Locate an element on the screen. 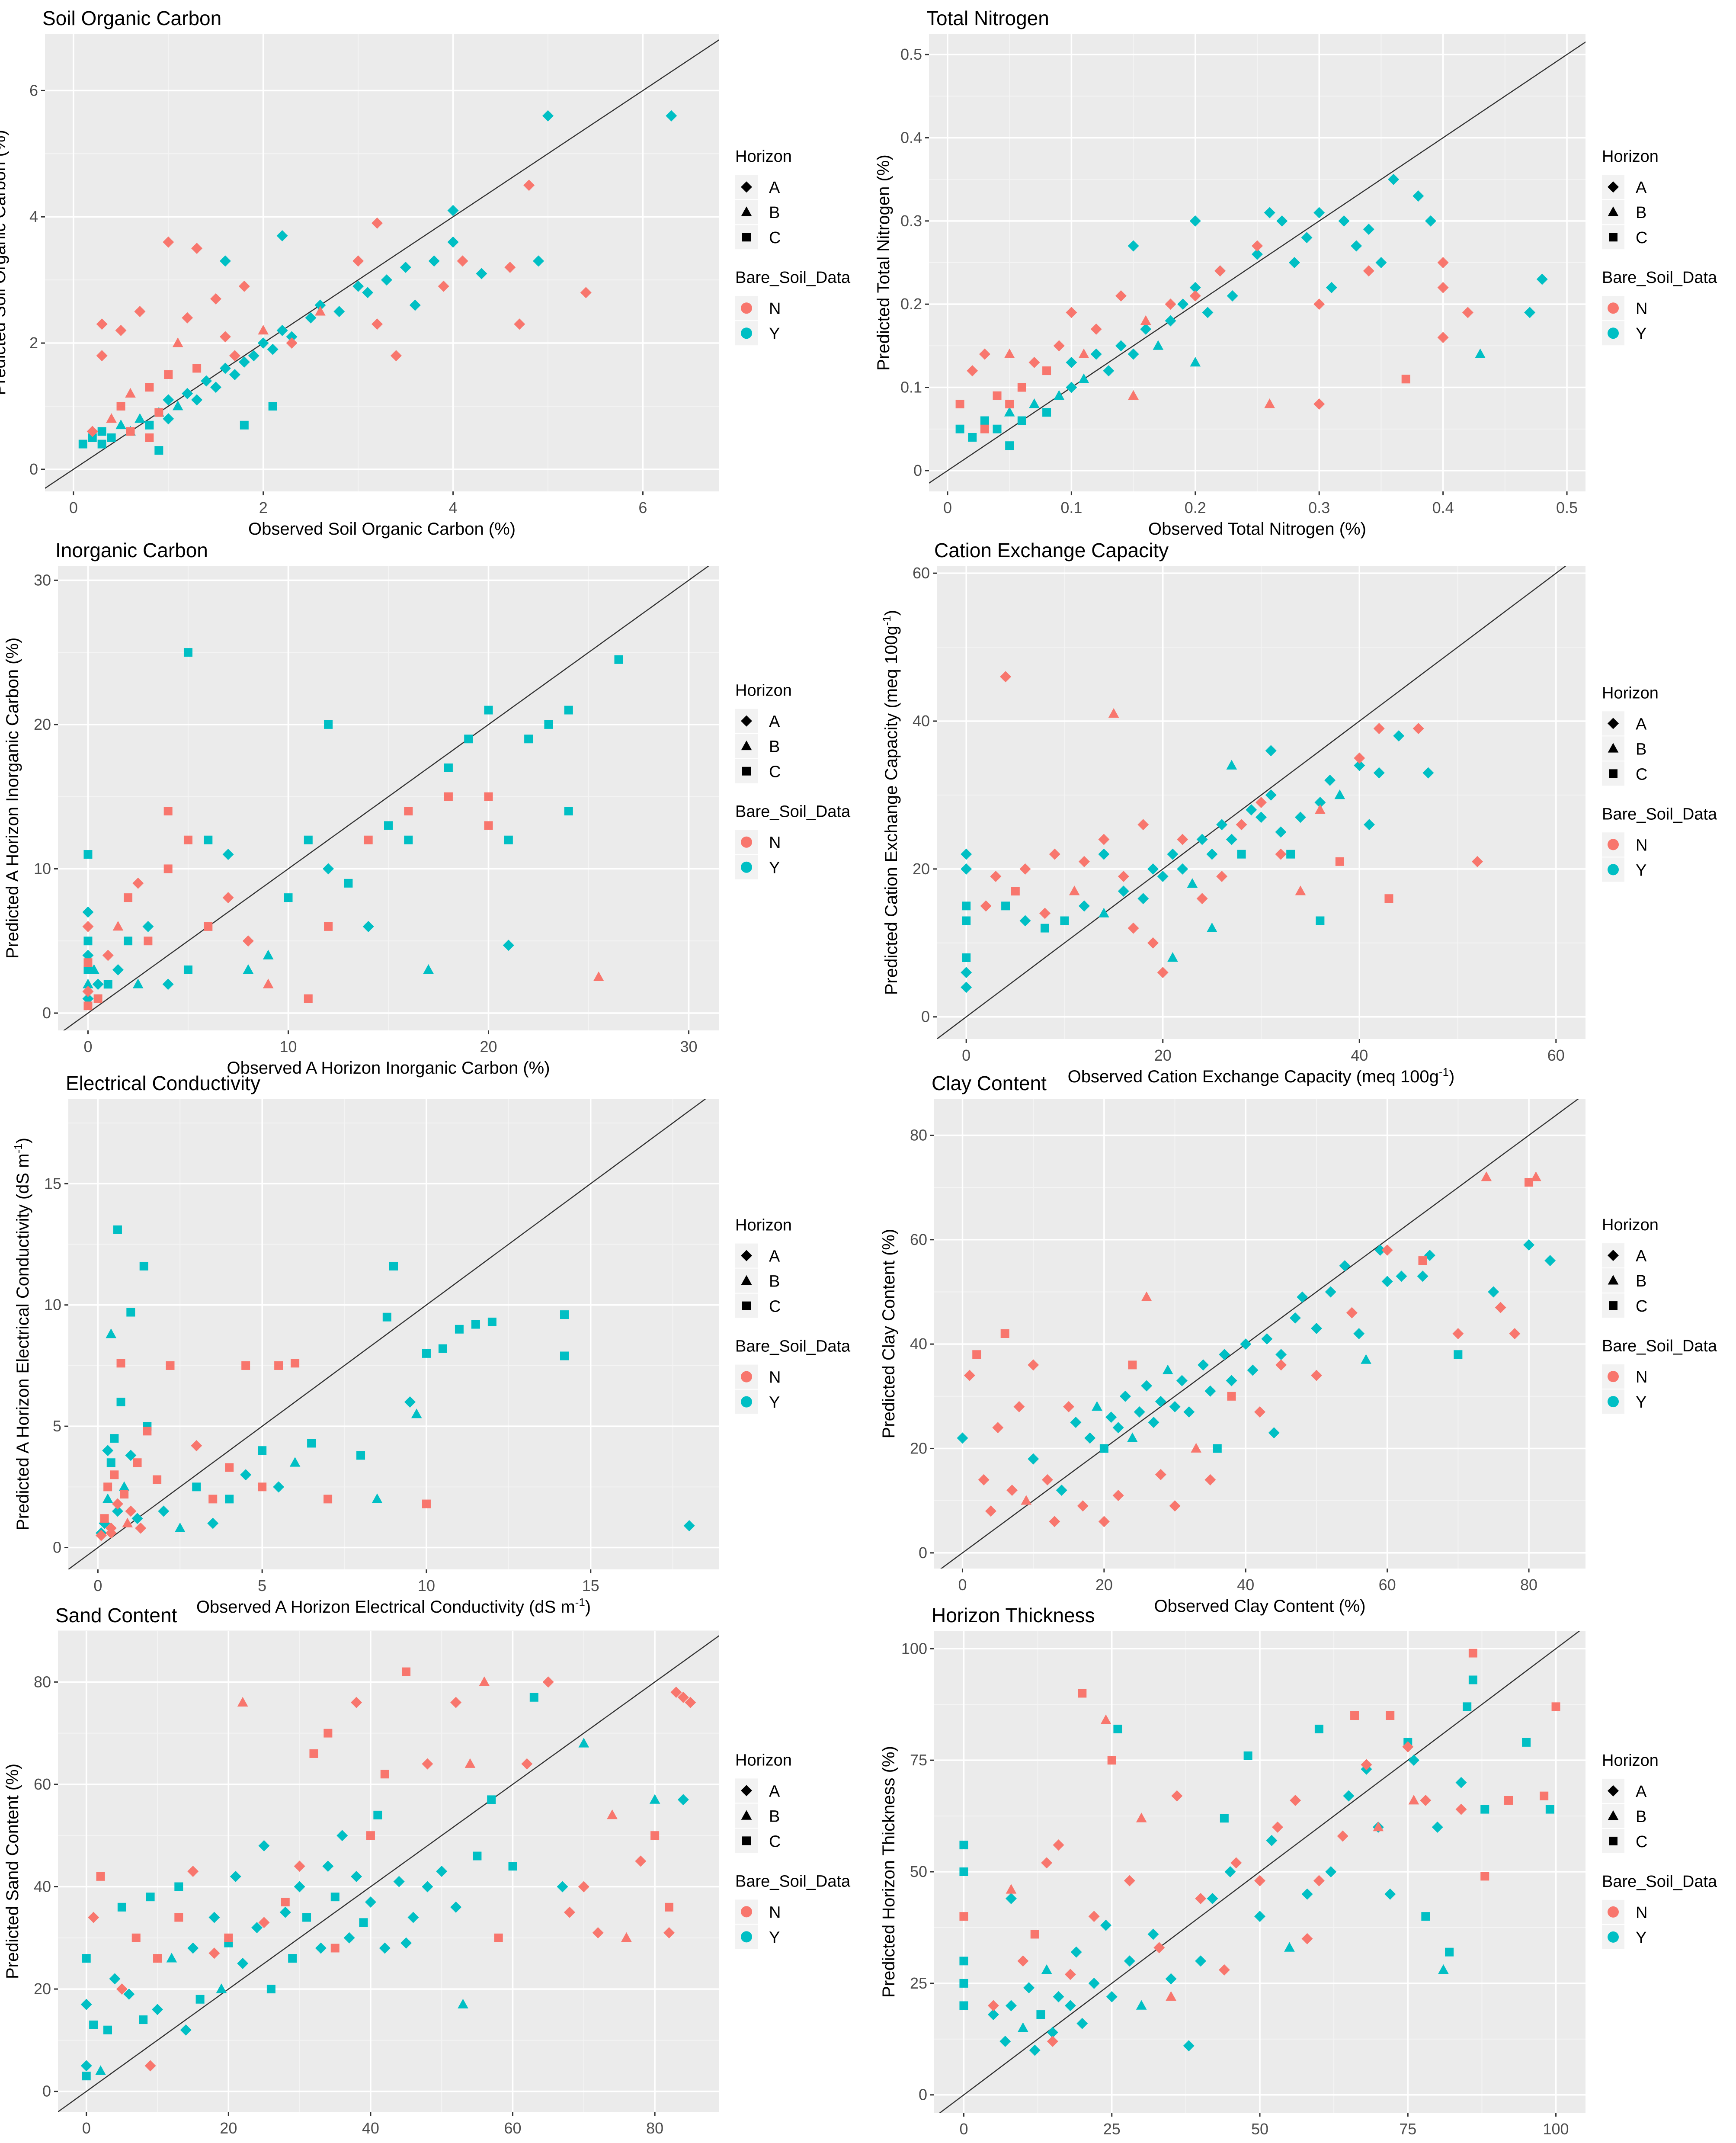  x-axis-label: Observed Soil Organic Carbon (%) is located at coordinates (382, 529).